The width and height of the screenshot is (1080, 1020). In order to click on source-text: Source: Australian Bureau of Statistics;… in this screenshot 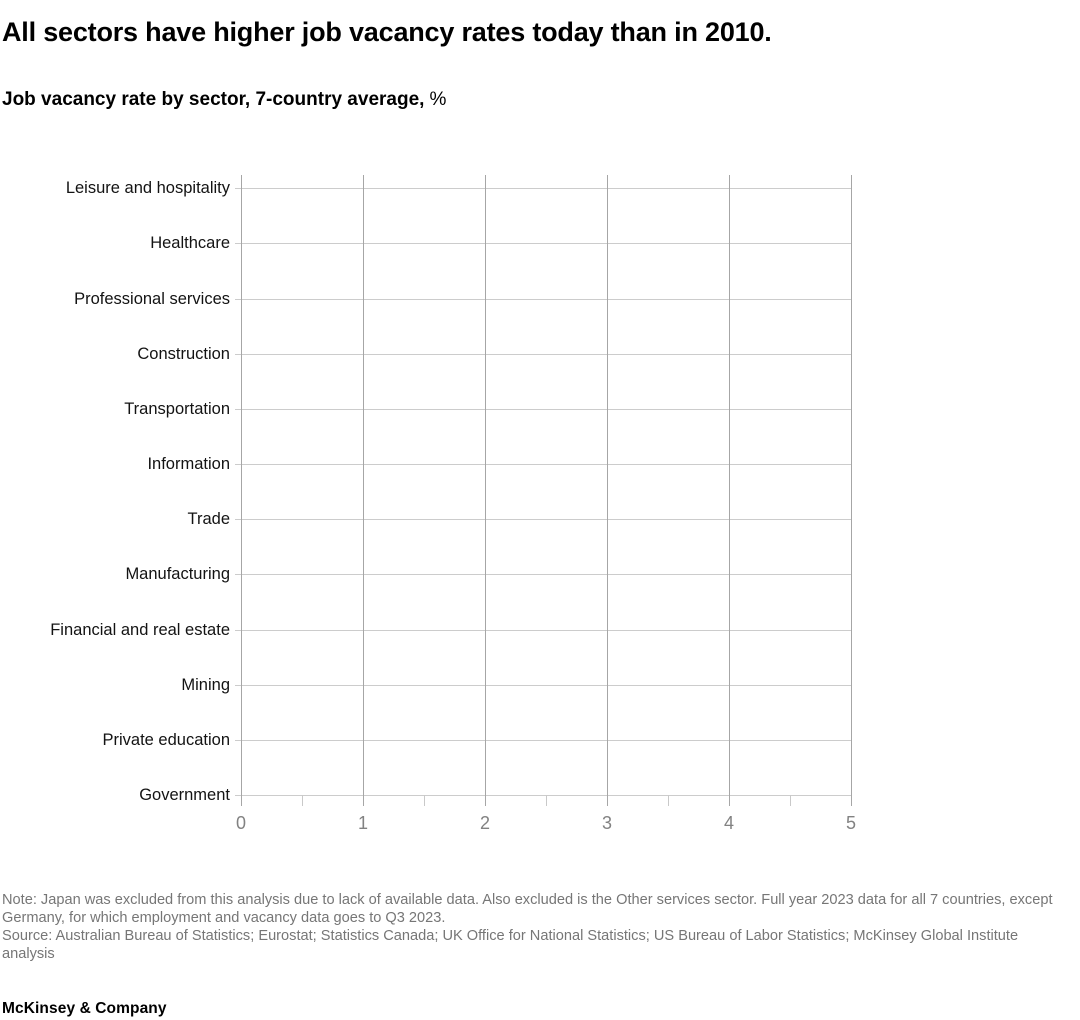, I will do `click(510, 945)`.